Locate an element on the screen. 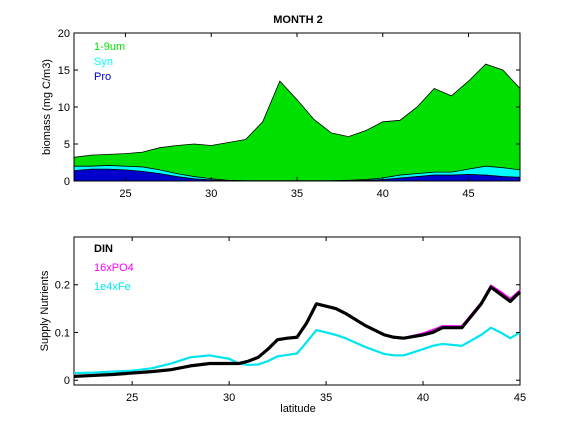  chart2-x-tick-label: 35 is located at coordinates (326, 398).